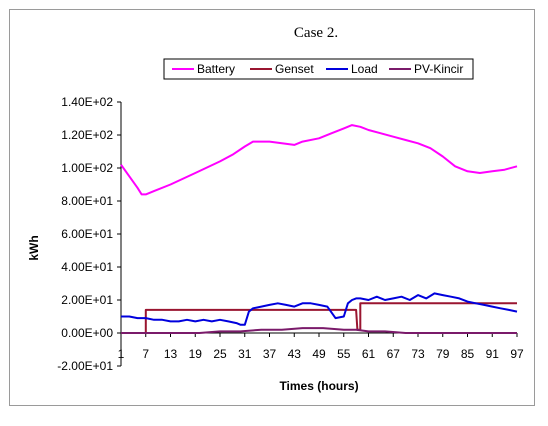 The width and height of the screenshot is (548, 426). What do you see at coordinates (443, 354) in the screenshot?
I see `x-tick-label: 79` at bounding box center [443, 354].